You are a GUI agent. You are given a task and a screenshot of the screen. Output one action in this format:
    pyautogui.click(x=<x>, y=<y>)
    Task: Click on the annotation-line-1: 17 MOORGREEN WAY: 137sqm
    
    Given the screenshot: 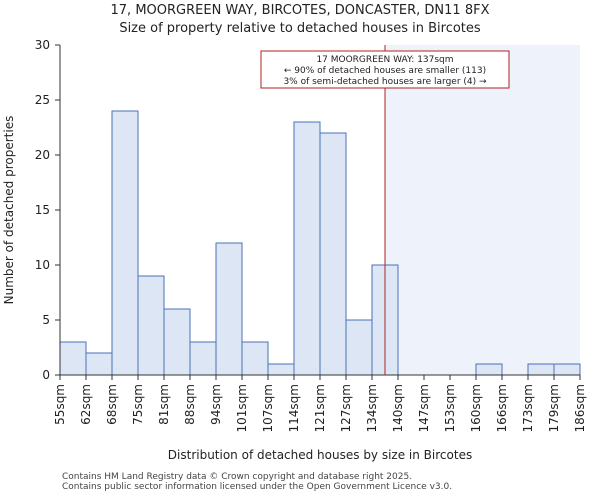 What is the action you would take?
    pyautogui.click(x=384, y=60)
    